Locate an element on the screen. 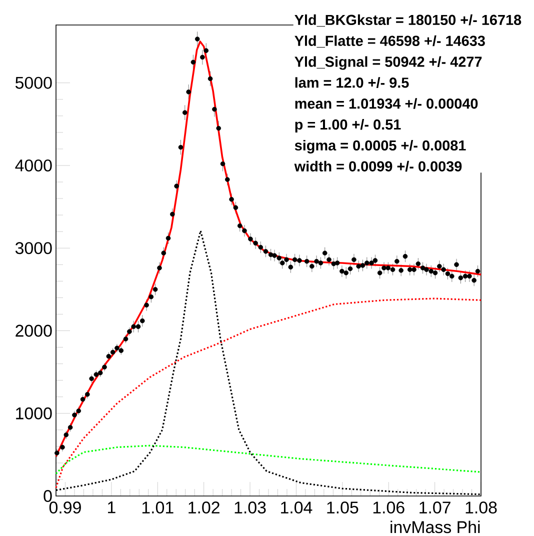 The image size is (534, 536). x-tick-label: 1.05 is located at coordinates (342, 508).